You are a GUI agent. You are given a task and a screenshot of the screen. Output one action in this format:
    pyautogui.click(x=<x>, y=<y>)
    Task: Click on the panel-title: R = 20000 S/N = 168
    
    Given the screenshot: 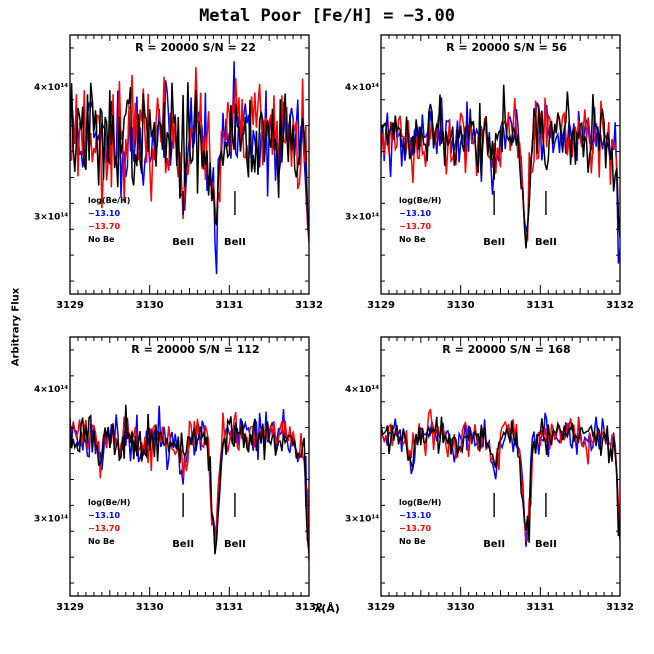 What is the action you would take?
    pyautogui.click(x=506, y=349)
    